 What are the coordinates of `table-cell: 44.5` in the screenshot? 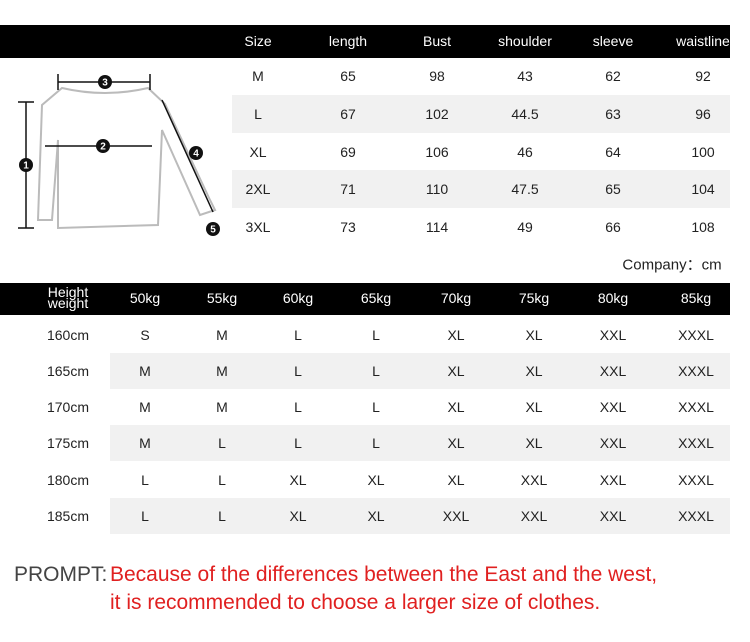 It's located at (525, 114).